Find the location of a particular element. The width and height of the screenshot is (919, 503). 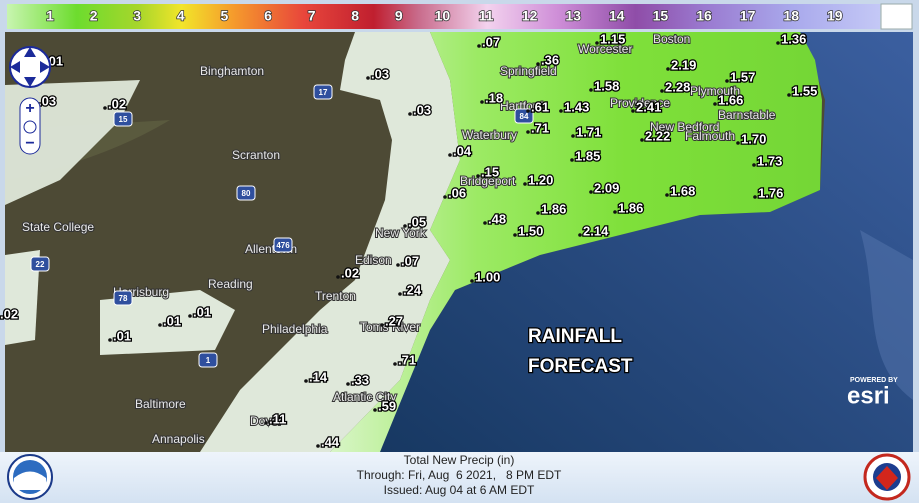

legend-label: 15 is located at coordinates (661, 16).